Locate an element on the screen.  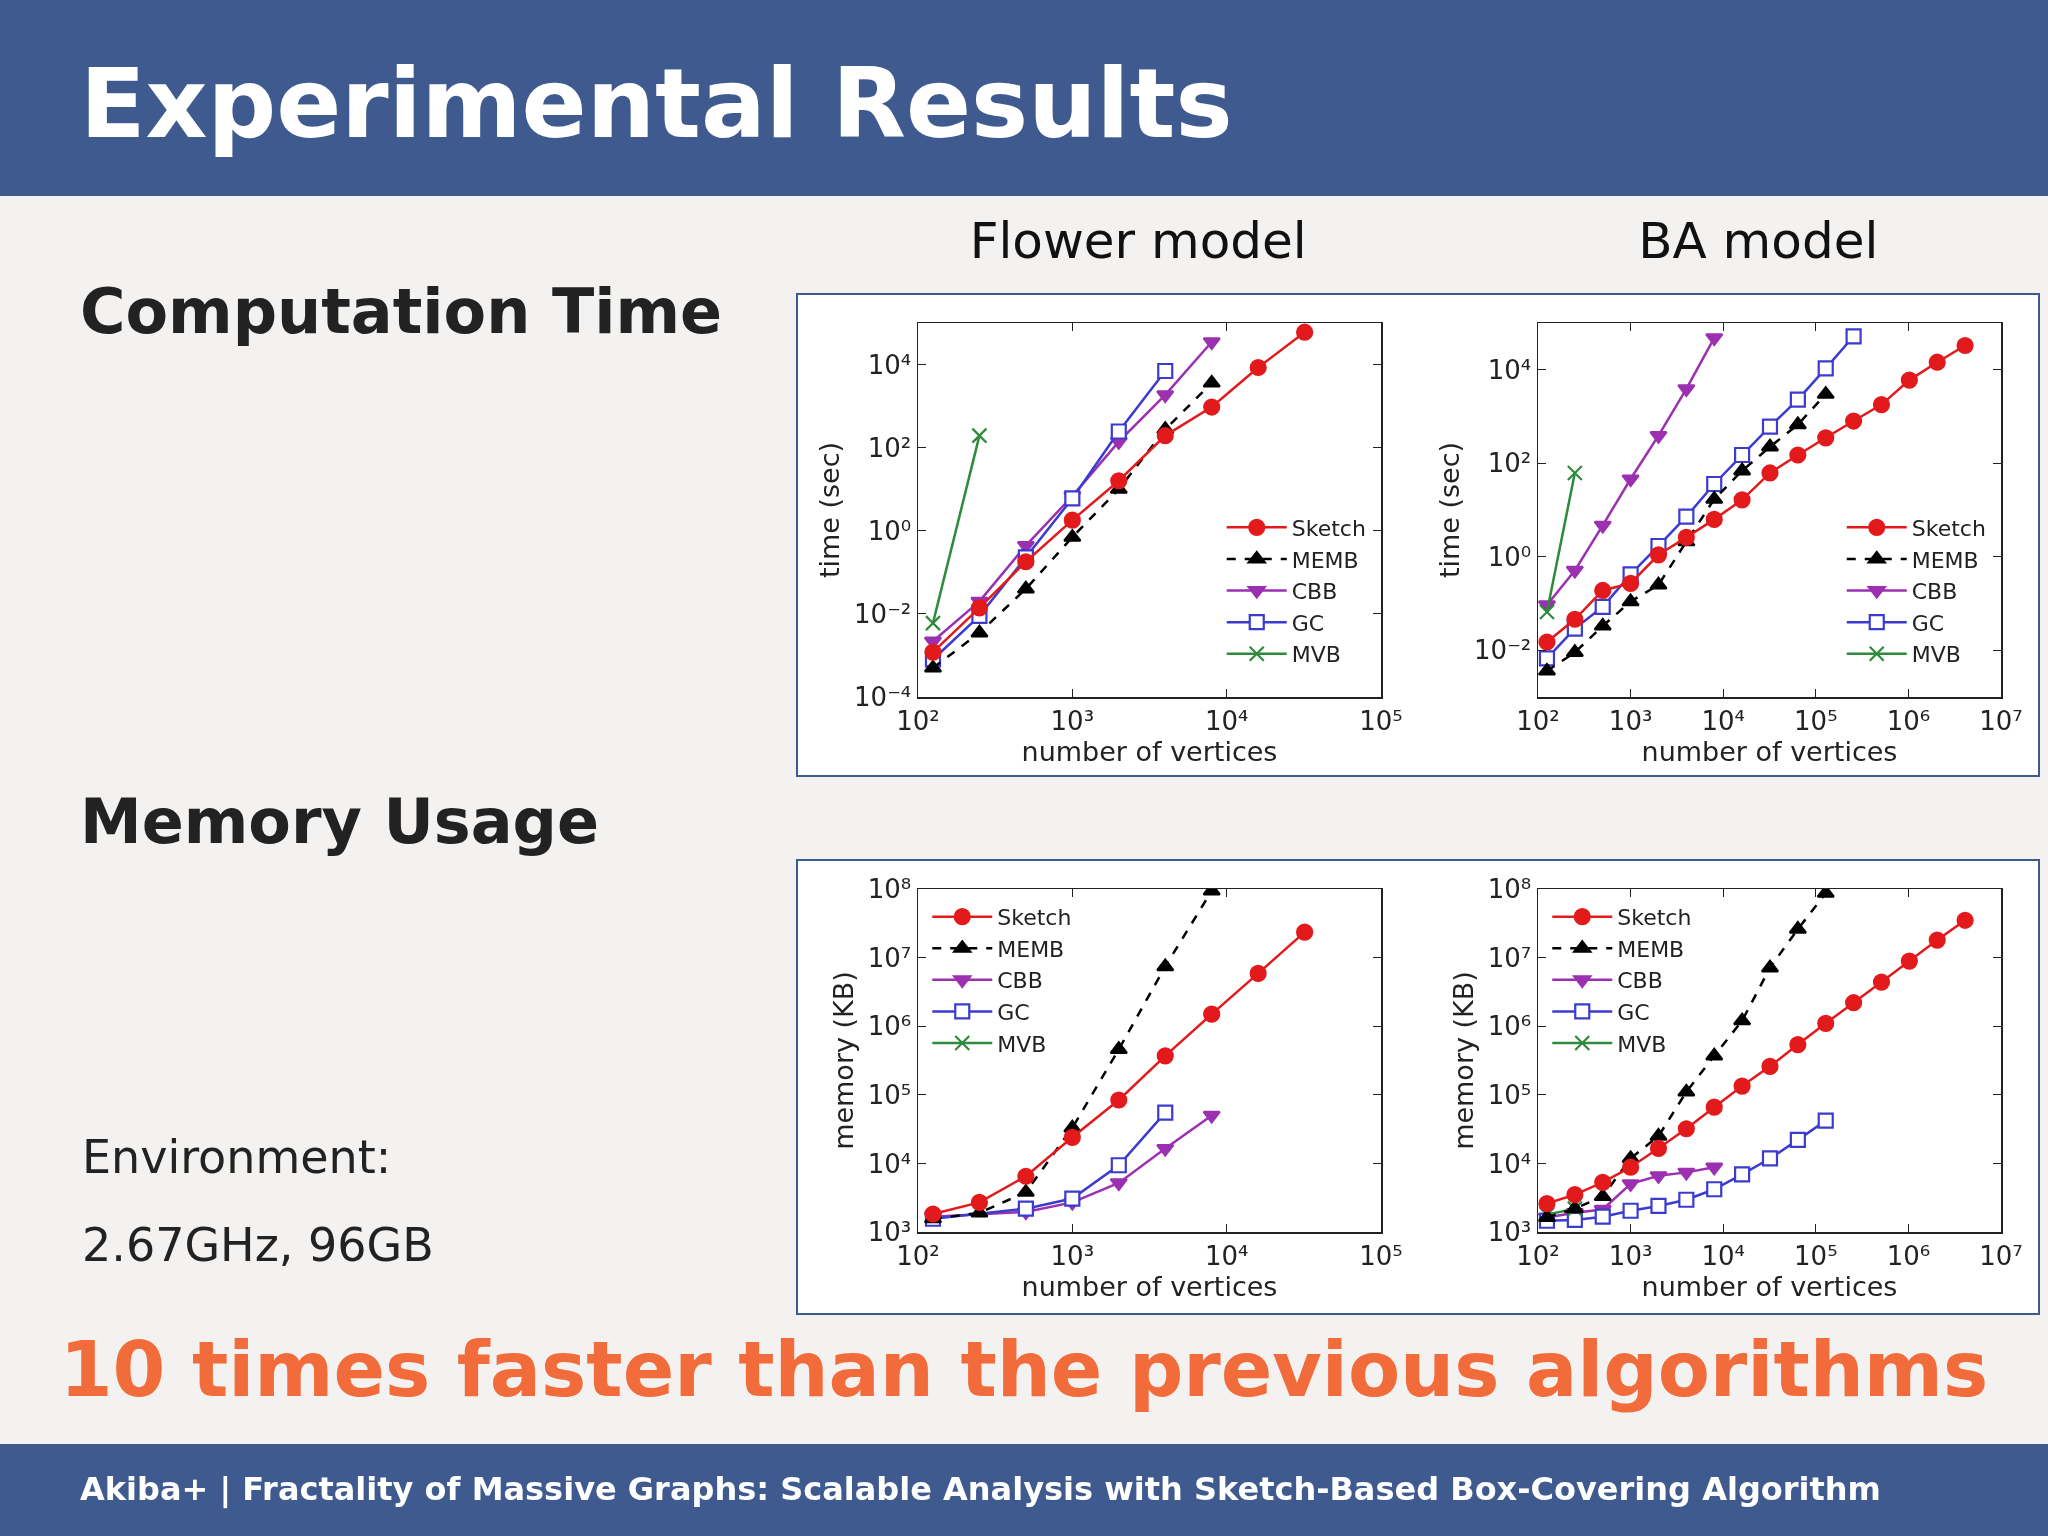
text: Experimental Results is located at coordinates (656, 104).